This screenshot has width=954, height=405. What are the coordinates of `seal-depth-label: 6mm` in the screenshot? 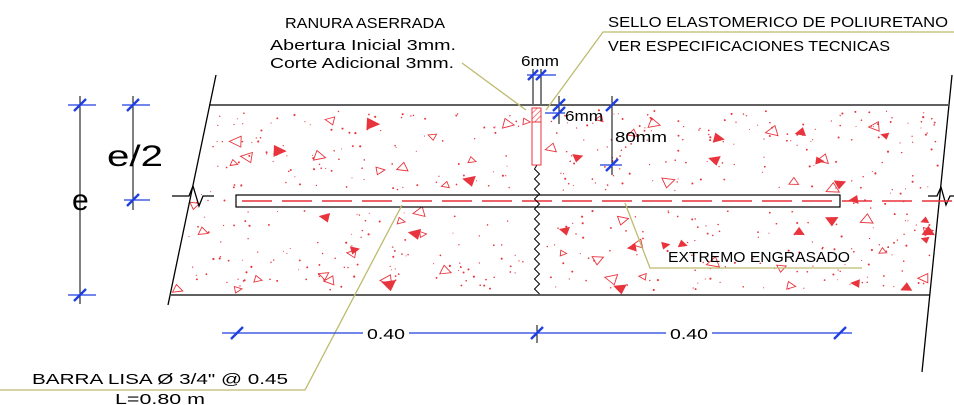 It's located at (584, 116).